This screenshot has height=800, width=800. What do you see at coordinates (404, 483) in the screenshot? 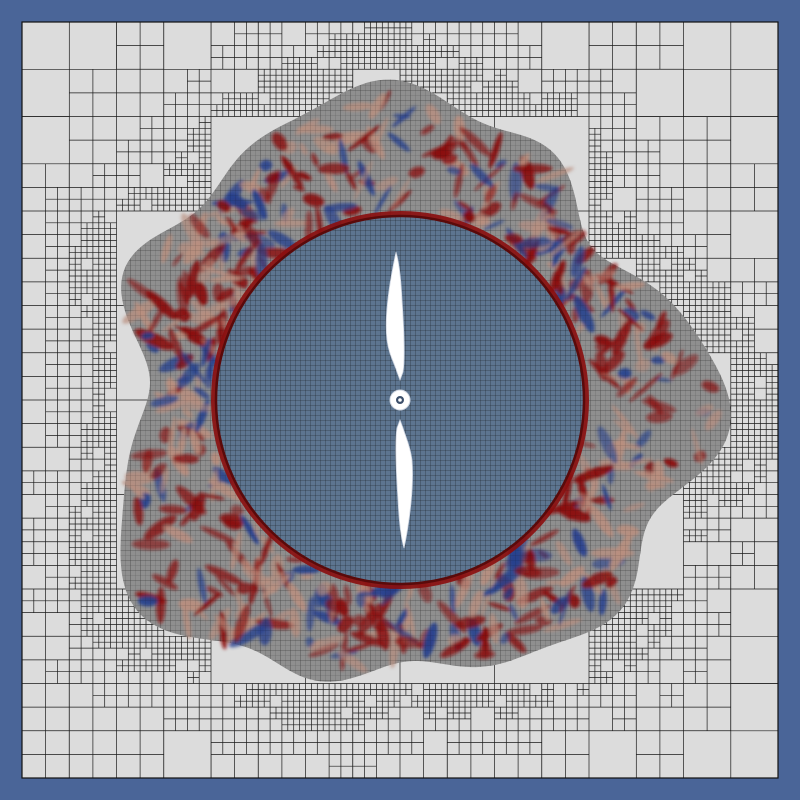
I see `blade-lower-icon` at bounding box center [404, 483].